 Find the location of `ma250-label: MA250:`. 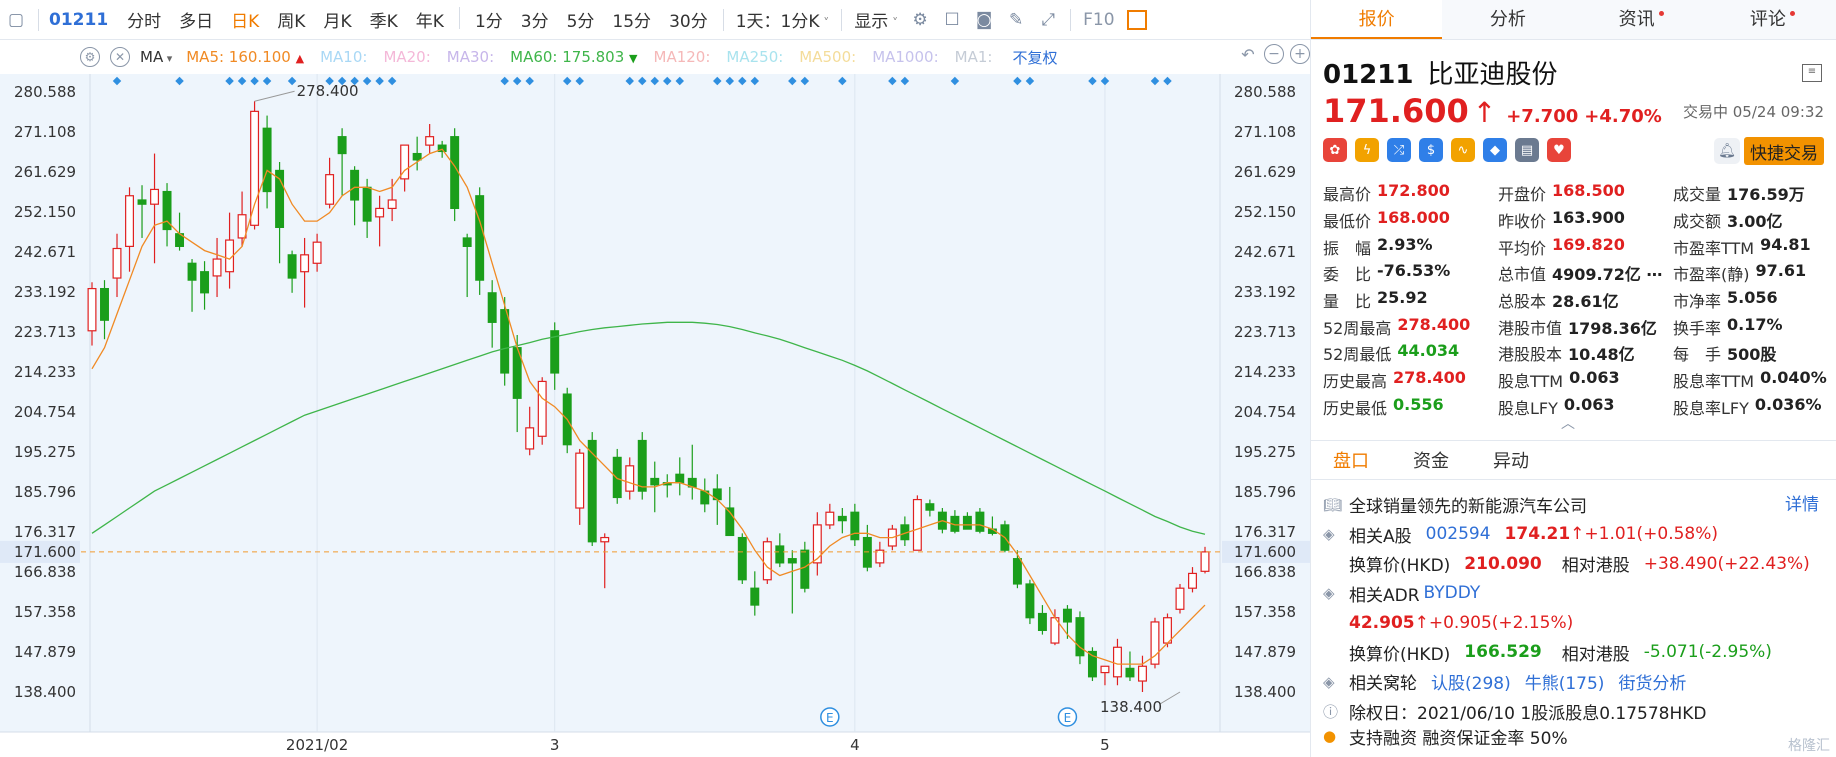

ma250-label: MA250: is located at coordinates (755, 57).